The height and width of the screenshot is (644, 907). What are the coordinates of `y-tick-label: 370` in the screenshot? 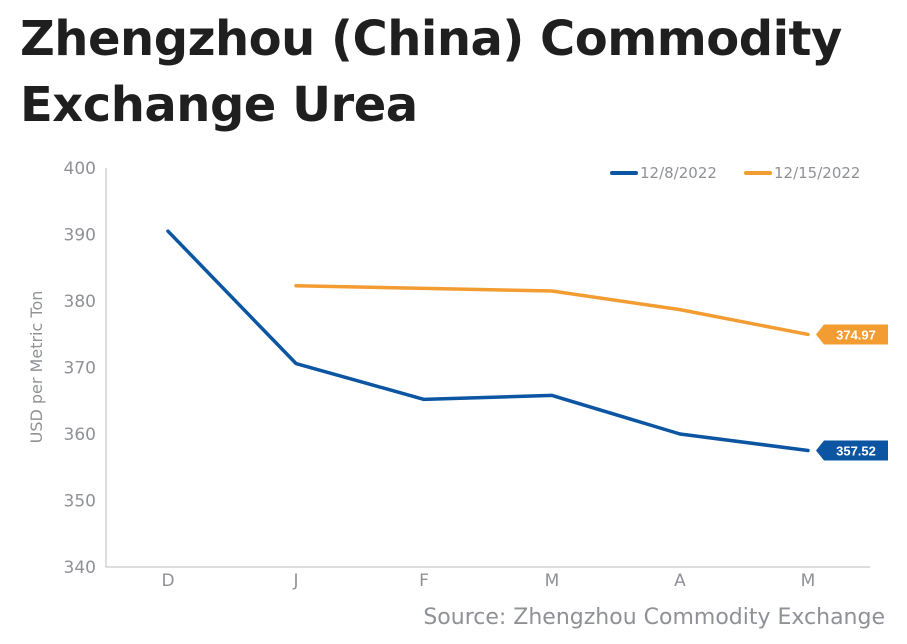 It's located at (80, 369).